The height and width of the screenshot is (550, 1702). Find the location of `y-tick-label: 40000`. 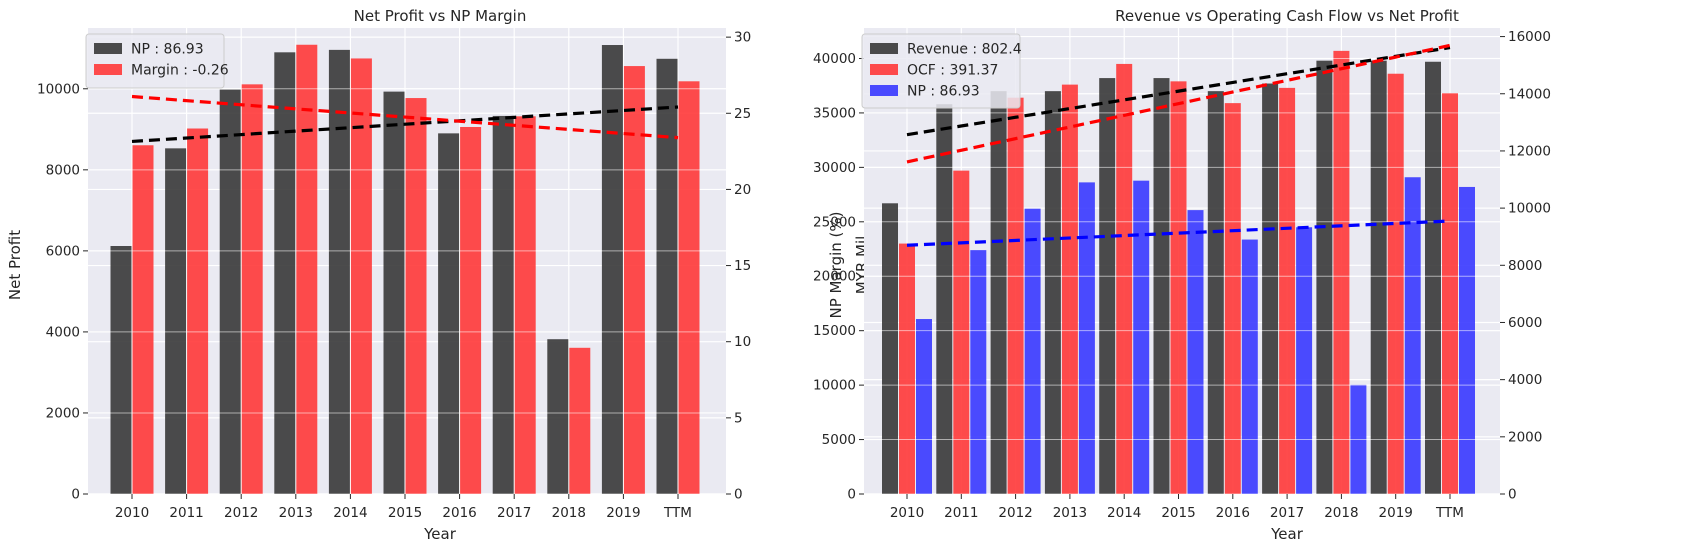

y-tick-label: 40000 is located at coordinates (834, 59).